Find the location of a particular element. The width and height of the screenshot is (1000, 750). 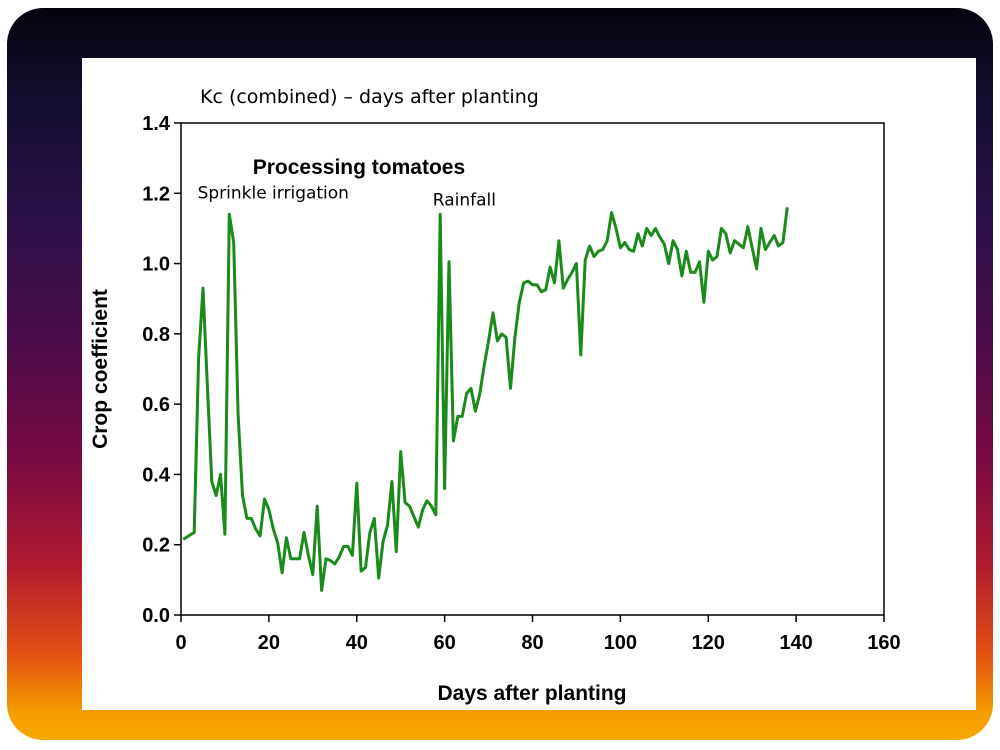

x-tick-label: 100 is located at coordinates (620, 643).